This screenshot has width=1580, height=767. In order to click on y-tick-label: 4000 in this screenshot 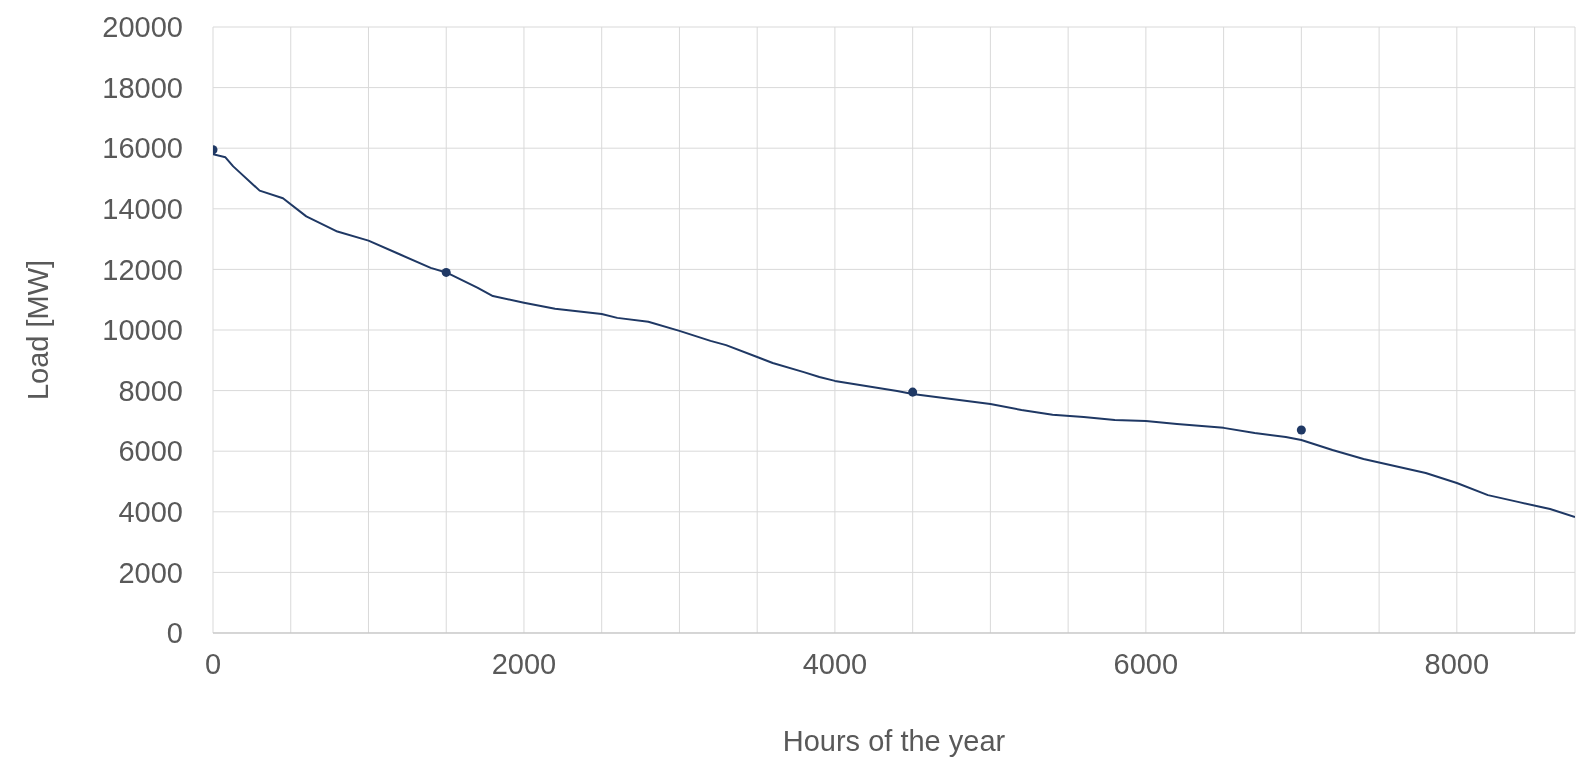, I will do `click(150, 512)`.